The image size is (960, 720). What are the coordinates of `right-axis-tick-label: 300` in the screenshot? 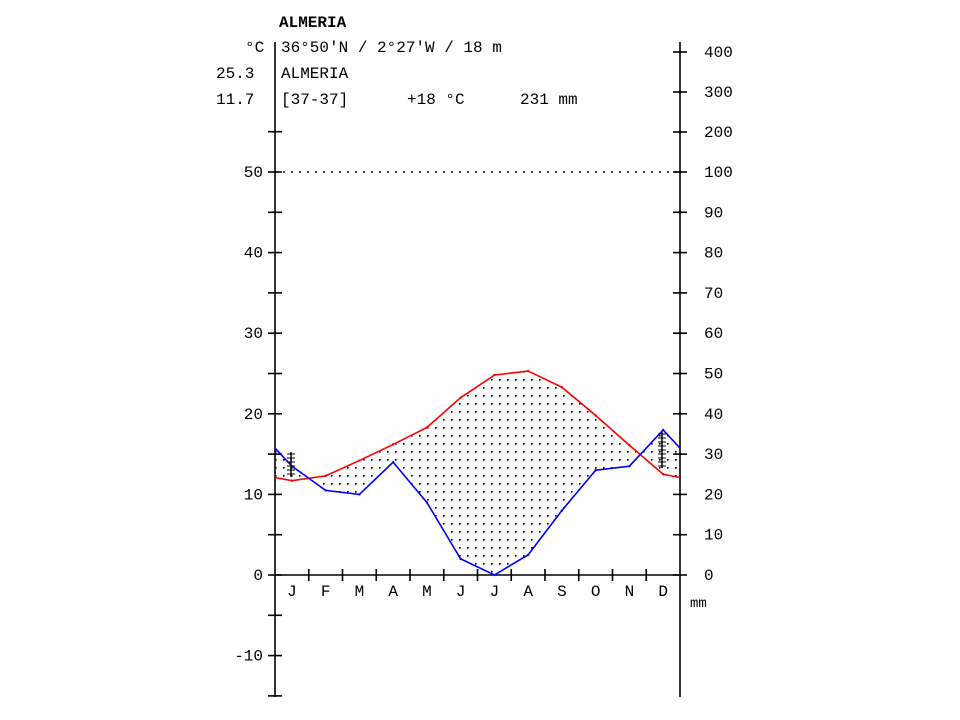 It's located at (718, 93).